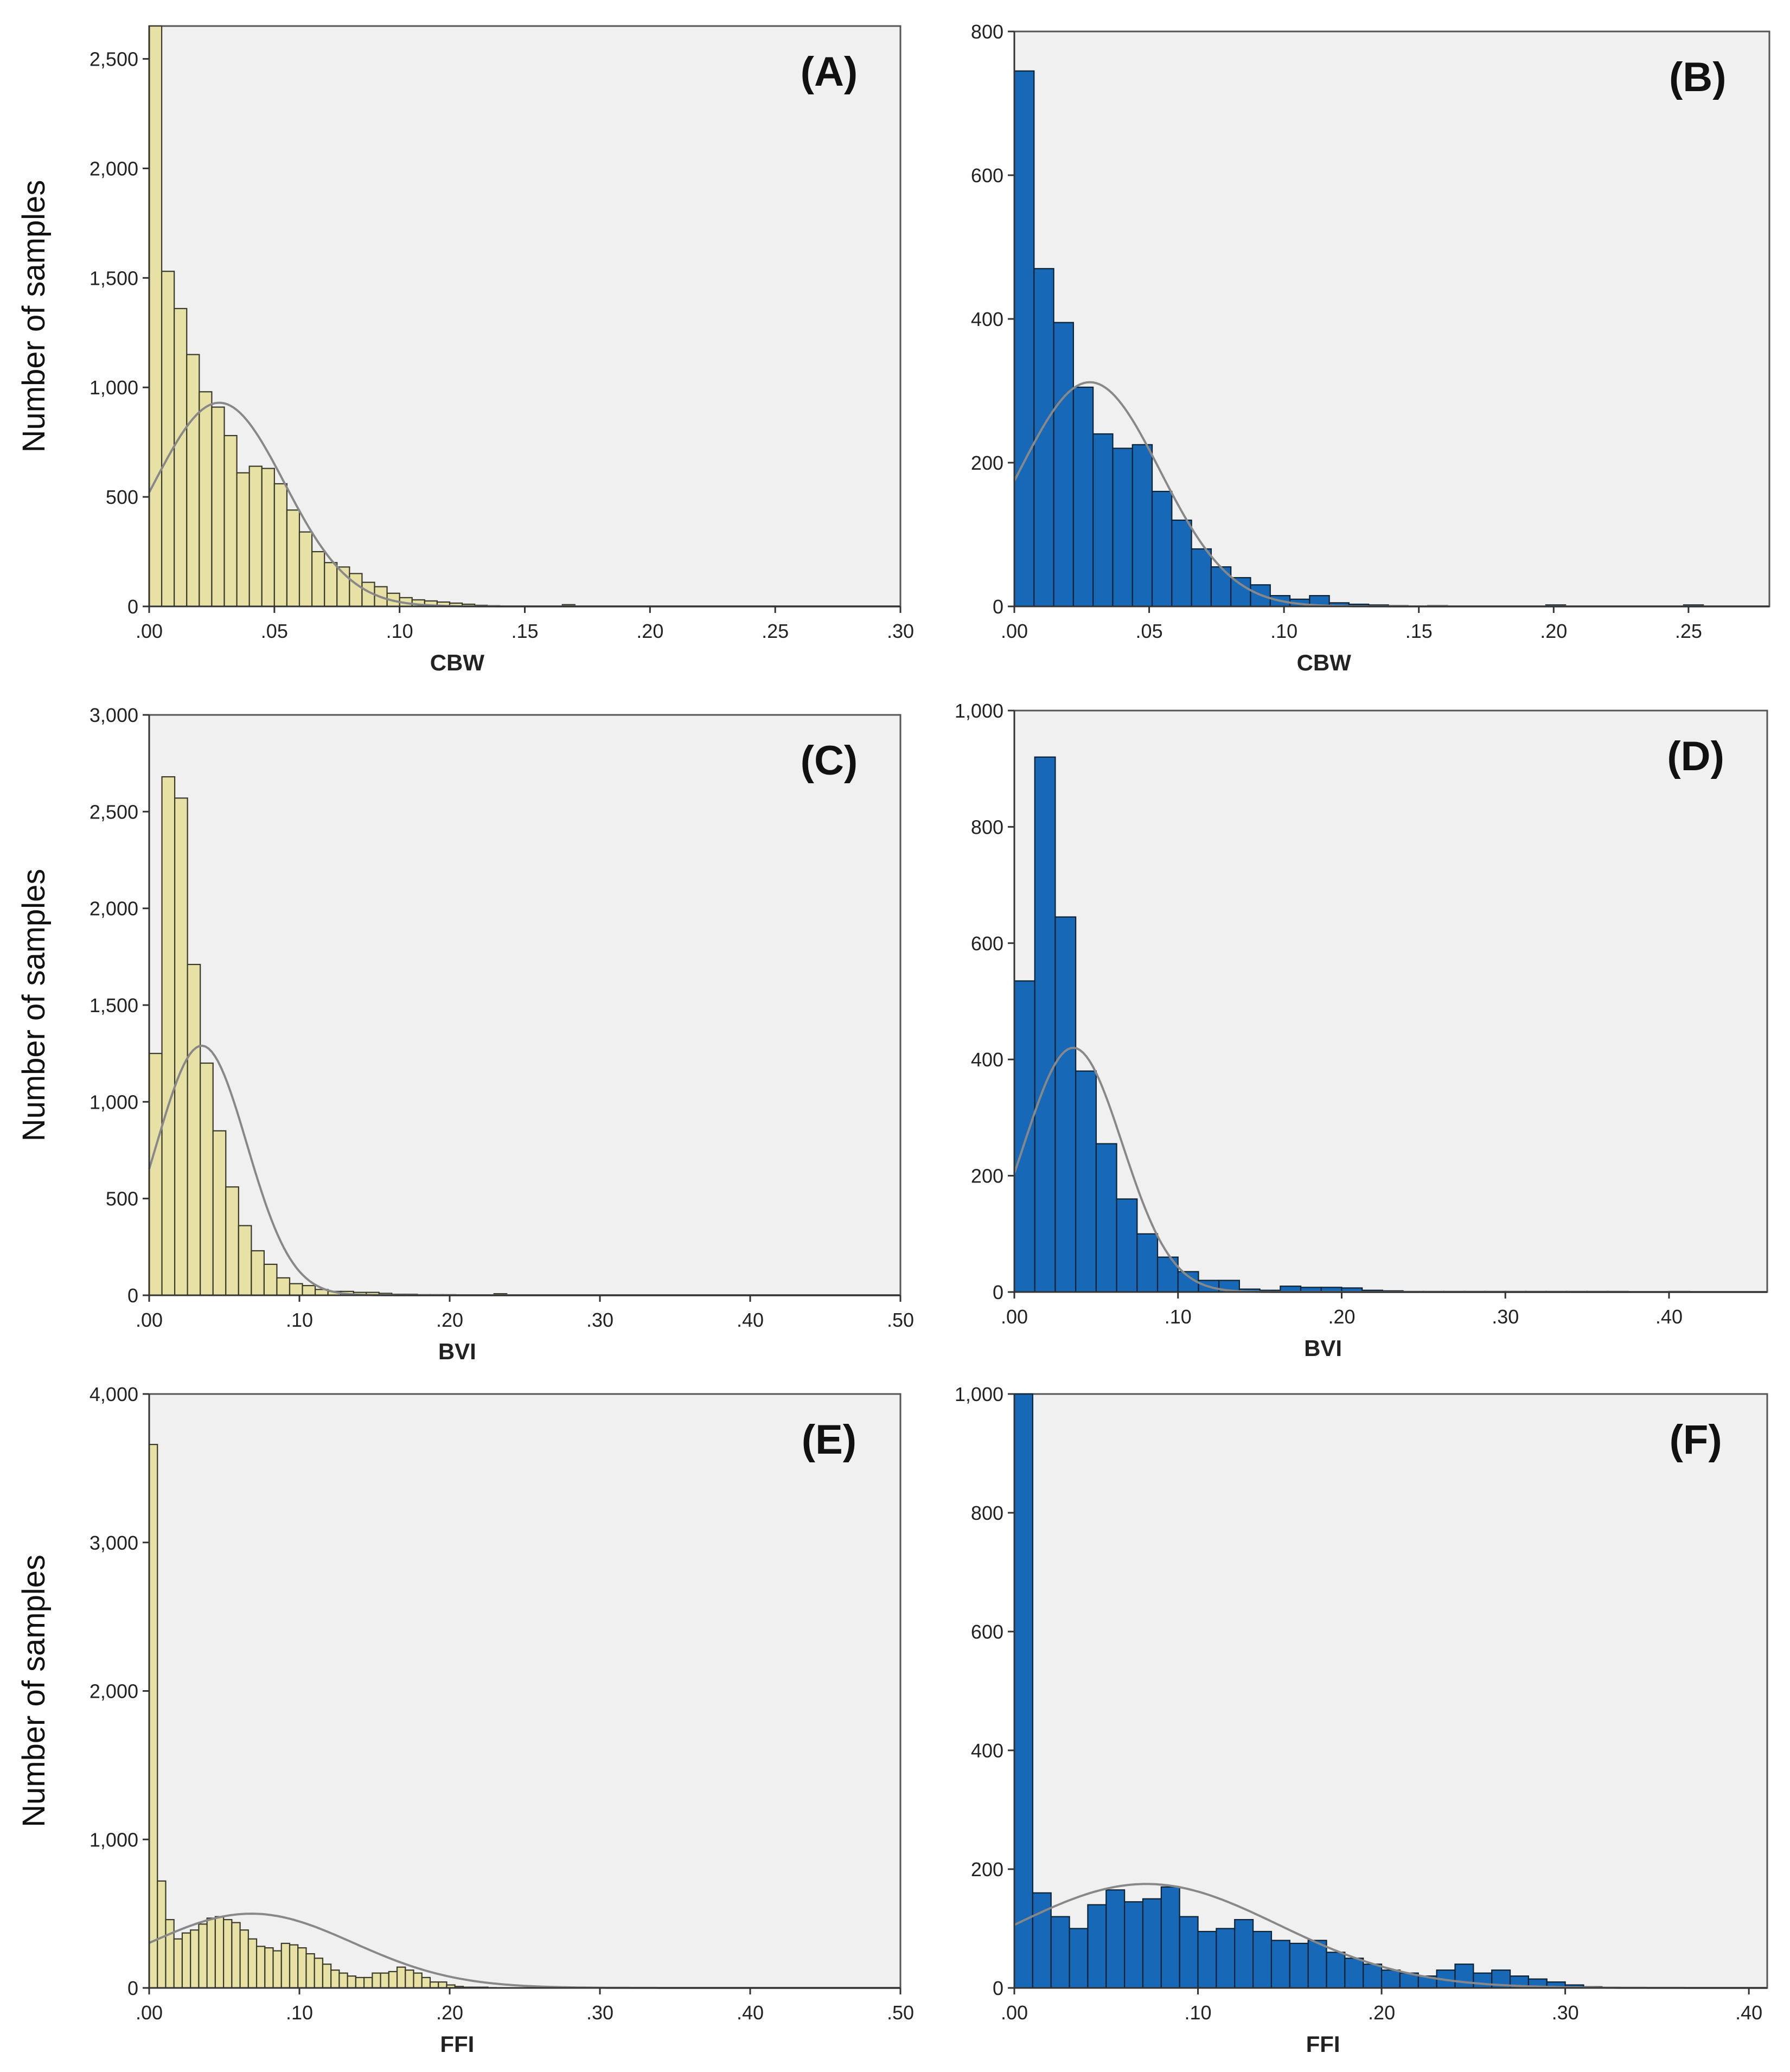 The width and height of the screenshot is (1790, 2072). What do you see at coordinates (274, 631) in the screenshot?
I see `x-tick-label-a: .05` at bounding box center [274, 631].